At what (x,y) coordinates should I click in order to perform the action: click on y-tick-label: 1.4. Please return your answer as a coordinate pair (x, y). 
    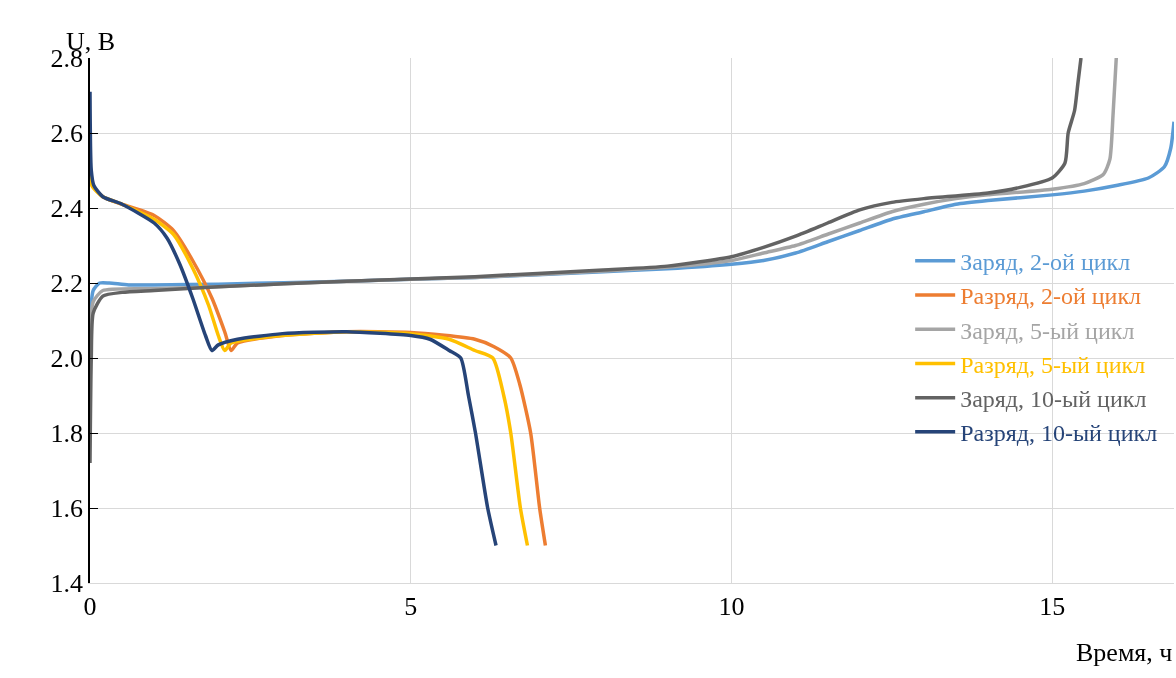
    Looking at the image, I should click on (67, 584).